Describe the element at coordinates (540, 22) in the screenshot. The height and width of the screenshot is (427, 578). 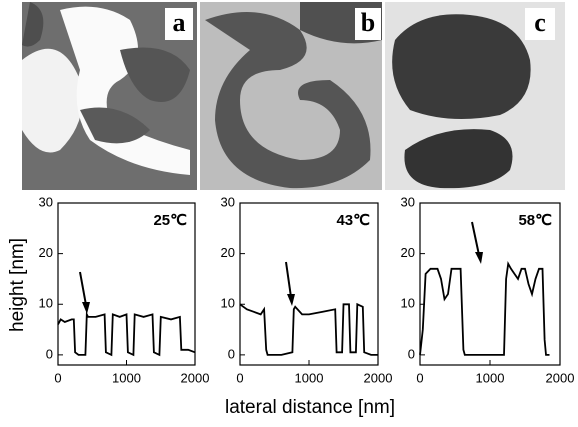
I see `panel-label: c` at that location.